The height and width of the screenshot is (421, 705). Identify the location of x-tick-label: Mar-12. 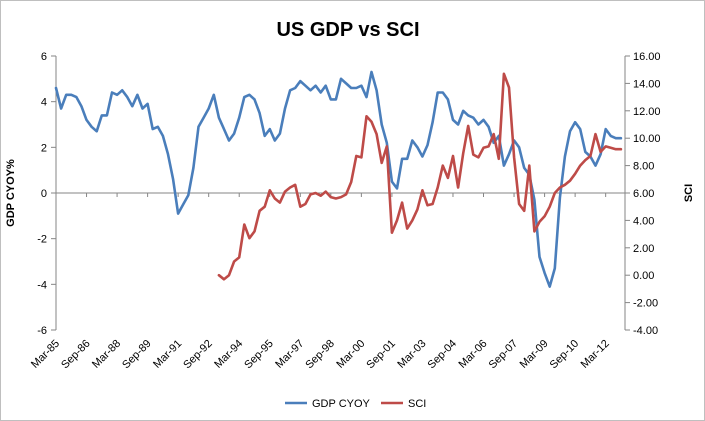
(595, 354).